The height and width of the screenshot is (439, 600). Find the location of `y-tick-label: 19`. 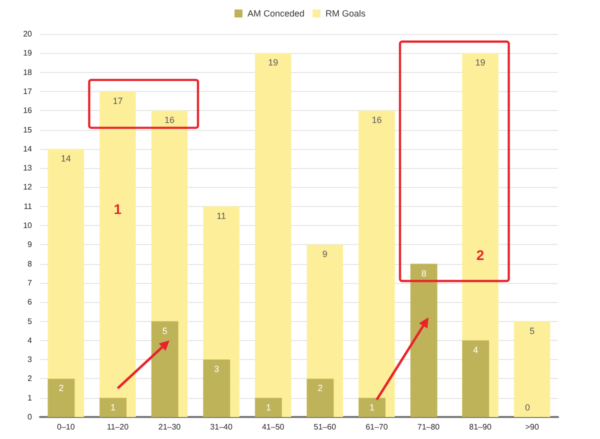

y-tick-label: 19 is located at coordinates (28, 53).